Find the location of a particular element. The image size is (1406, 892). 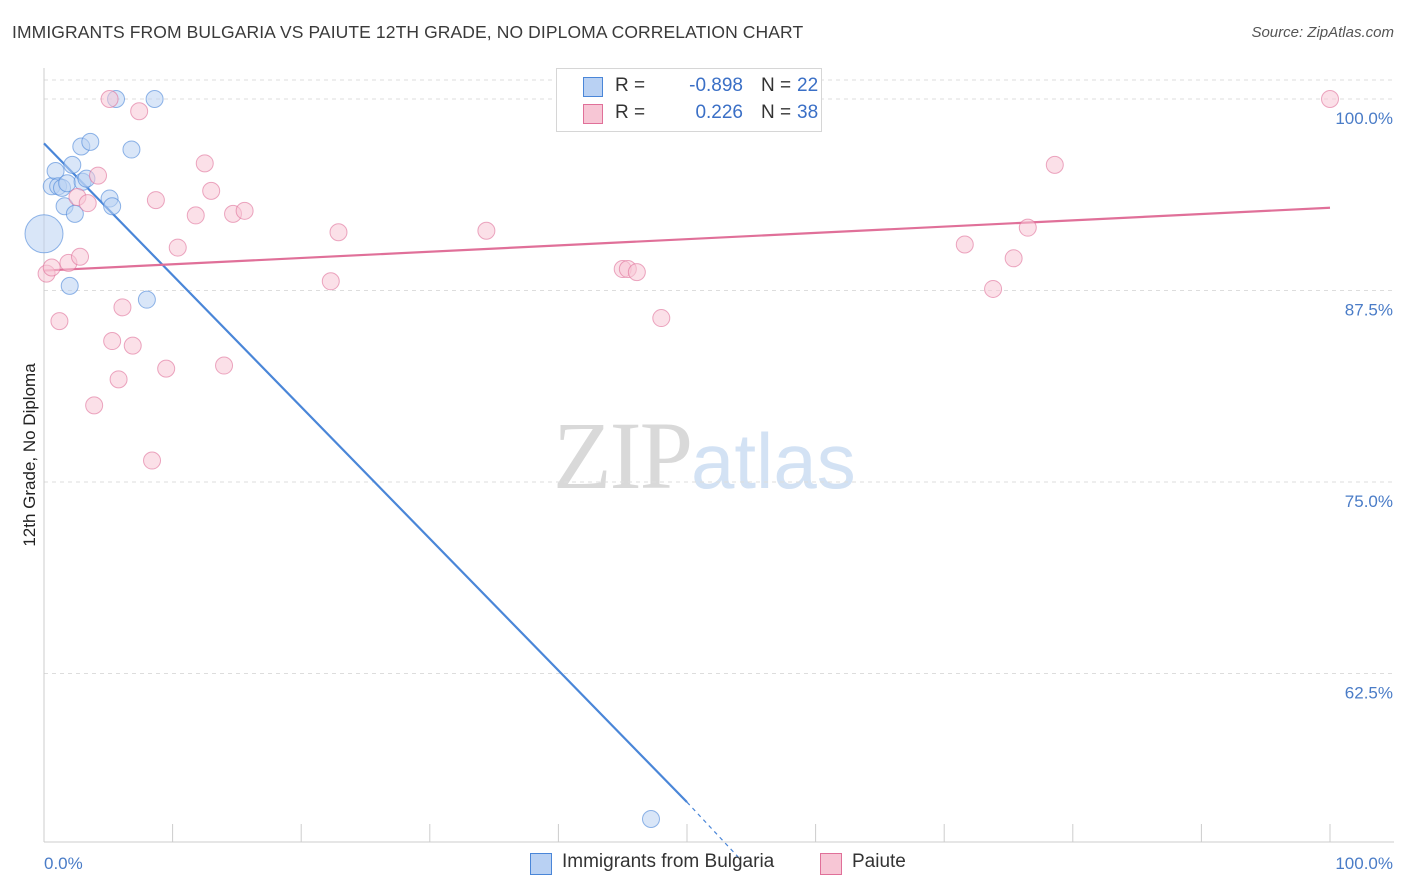

trendline-paiute is located at coordinates (687, 239).